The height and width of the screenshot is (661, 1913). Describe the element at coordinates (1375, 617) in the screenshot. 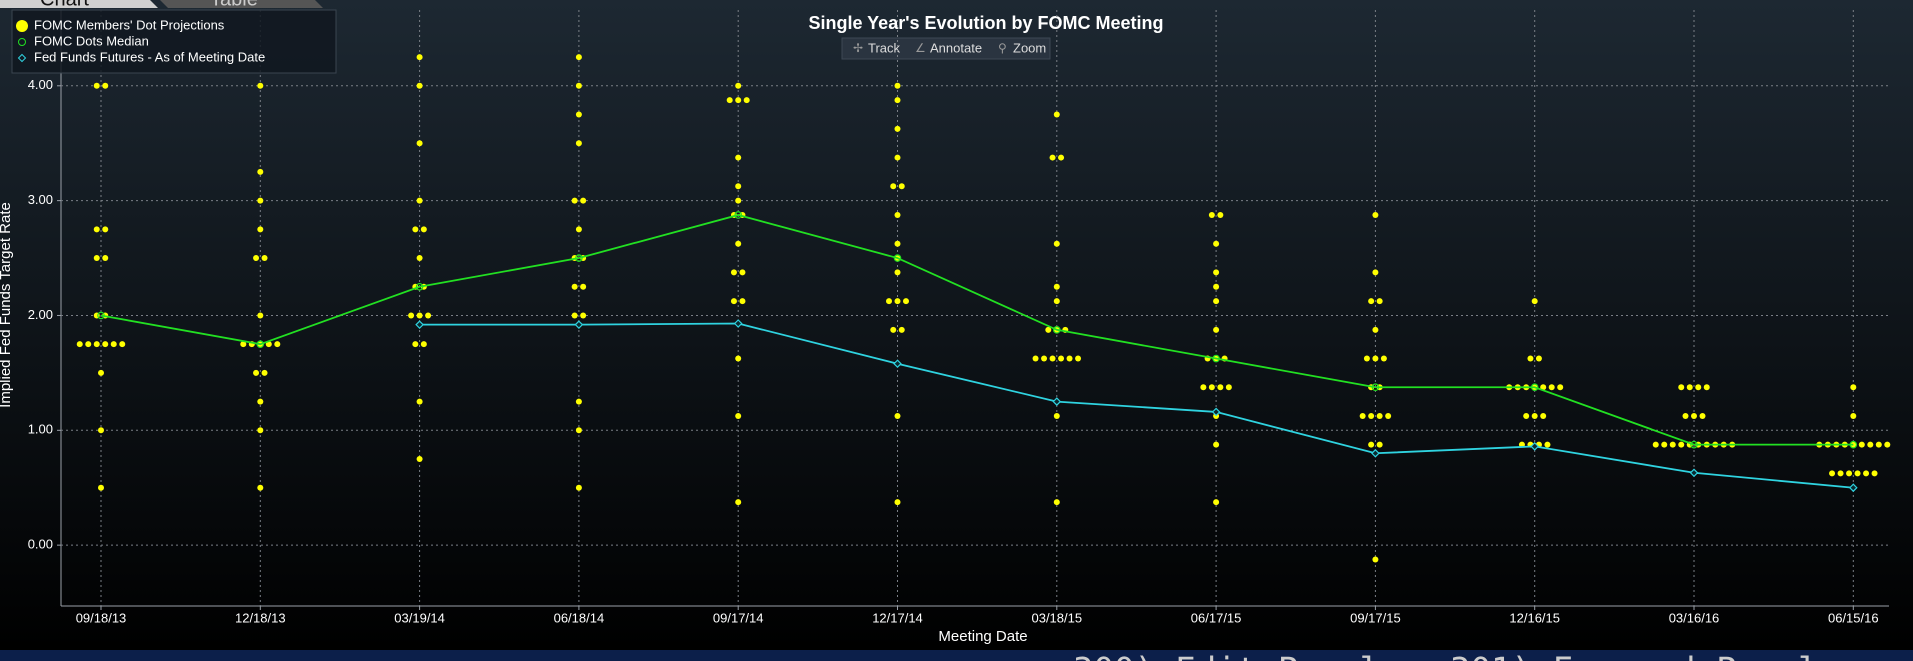

I see `x-tick-label: 09/17/15` at that location.